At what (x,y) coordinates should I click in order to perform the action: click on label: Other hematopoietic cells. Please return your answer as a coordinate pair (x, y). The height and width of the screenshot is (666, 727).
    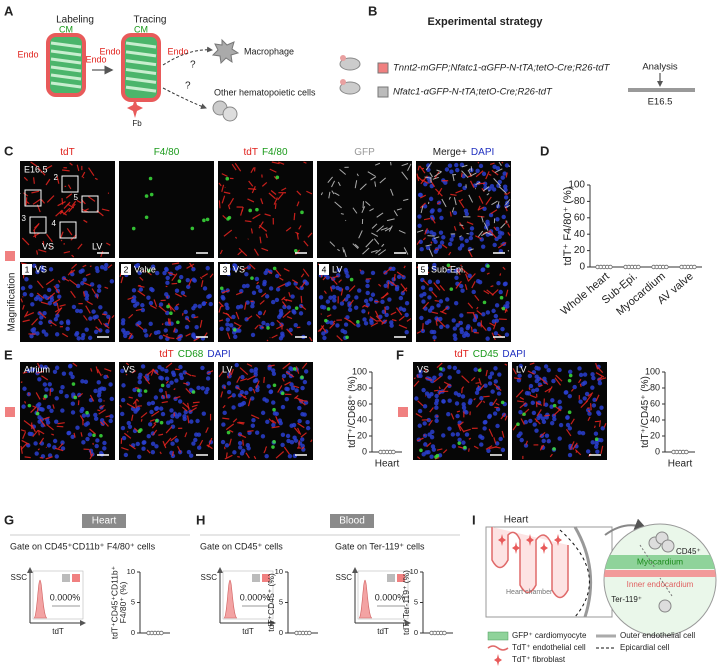
    Looking at the image, I should click on (265, 92).